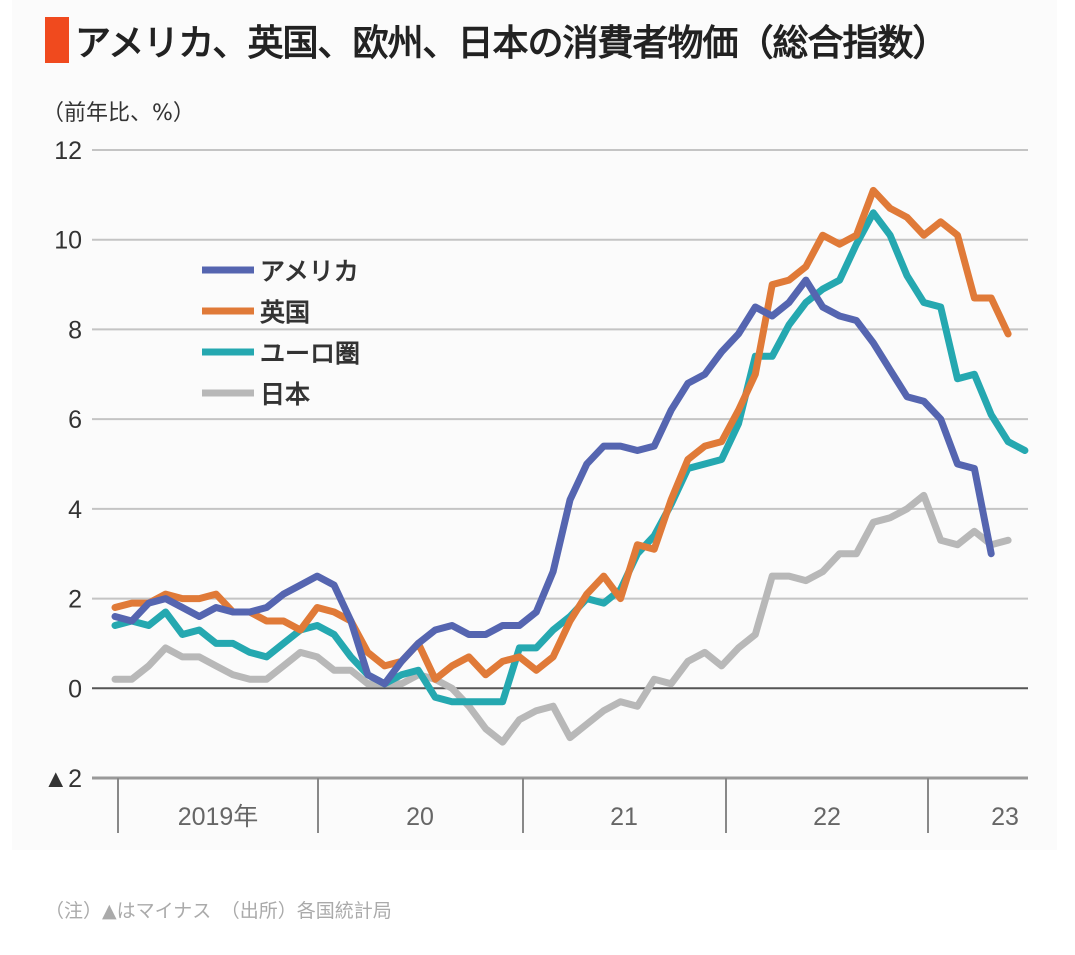 The height and width of the screenshot is (955, 1075). What do you see at coordinates (75, 689) in the screenshot?
I see `y-tick-label: 0` at bounding box center [75, 689].